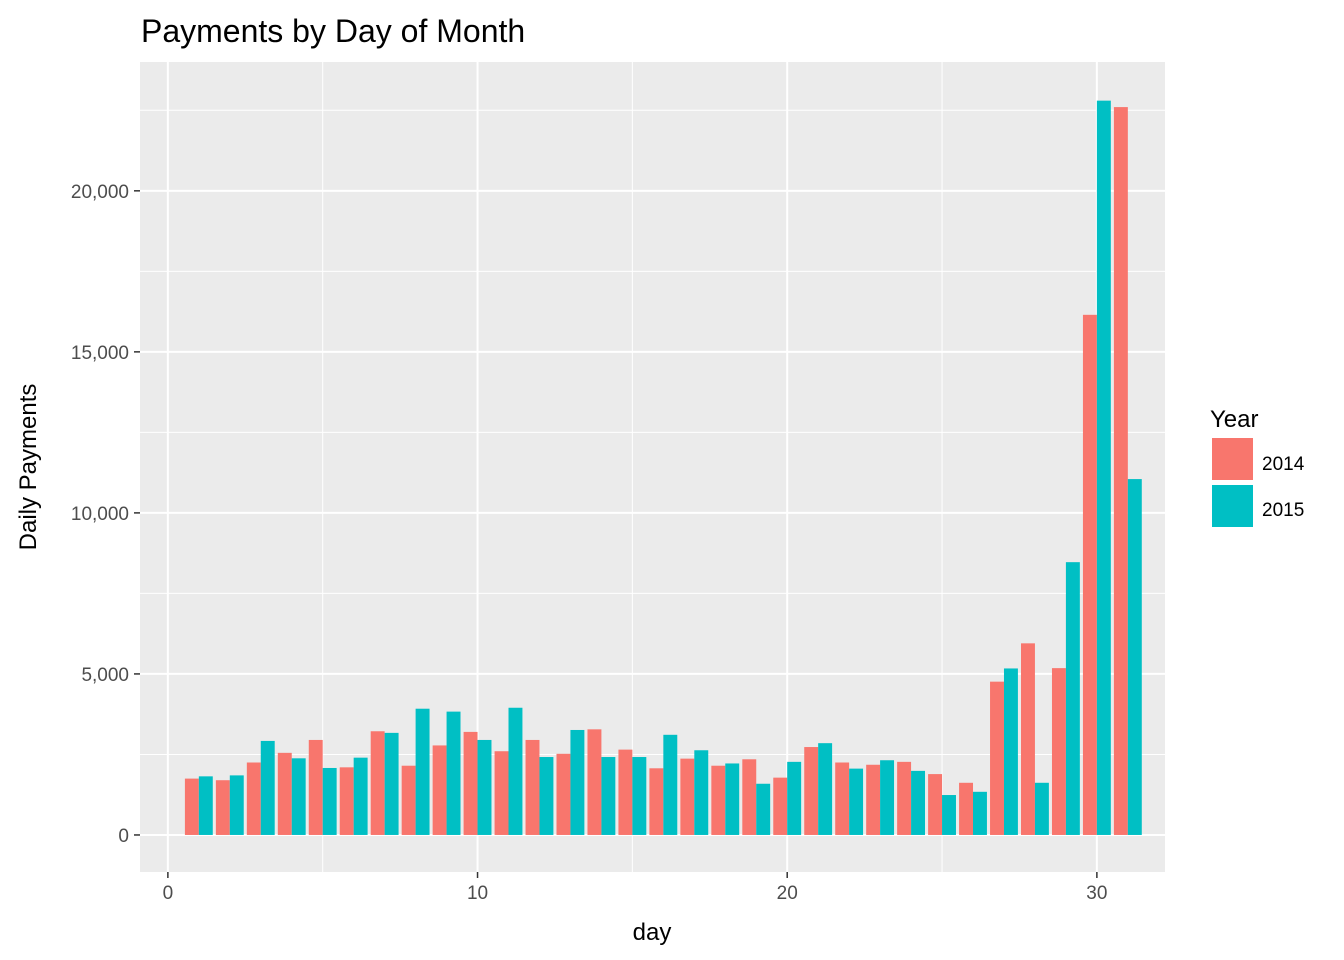  I want to click on y-tick-label: 15,000, so click(100, 353).